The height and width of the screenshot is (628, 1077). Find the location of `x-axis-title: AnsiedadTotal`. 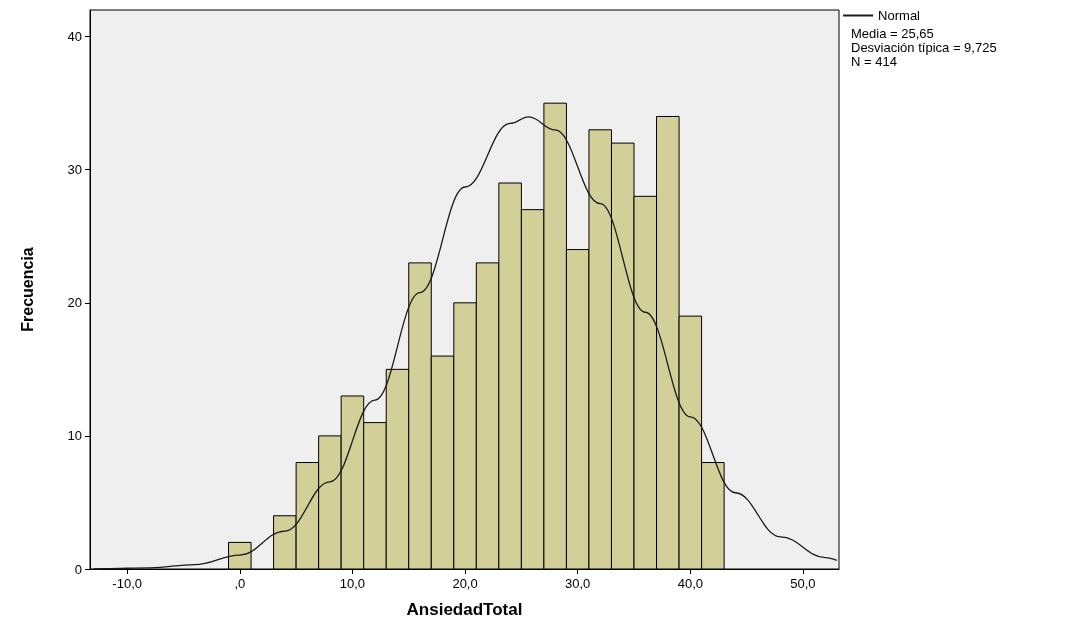

x-axis-title: AnsiedadTotal is located at coordinates (464, 609).